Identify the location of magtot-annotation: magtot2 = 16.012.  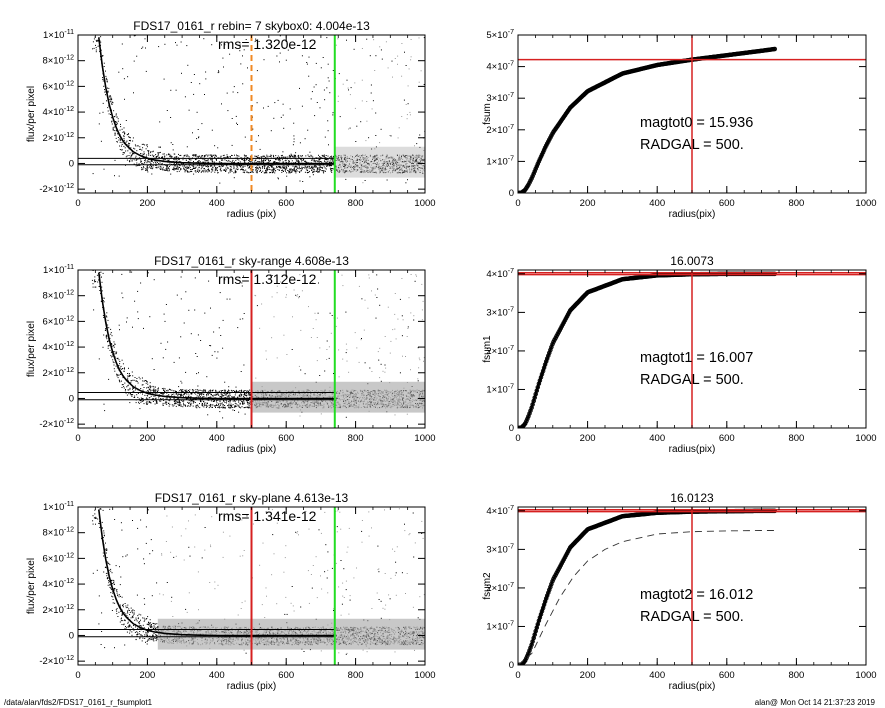
(696, 595).